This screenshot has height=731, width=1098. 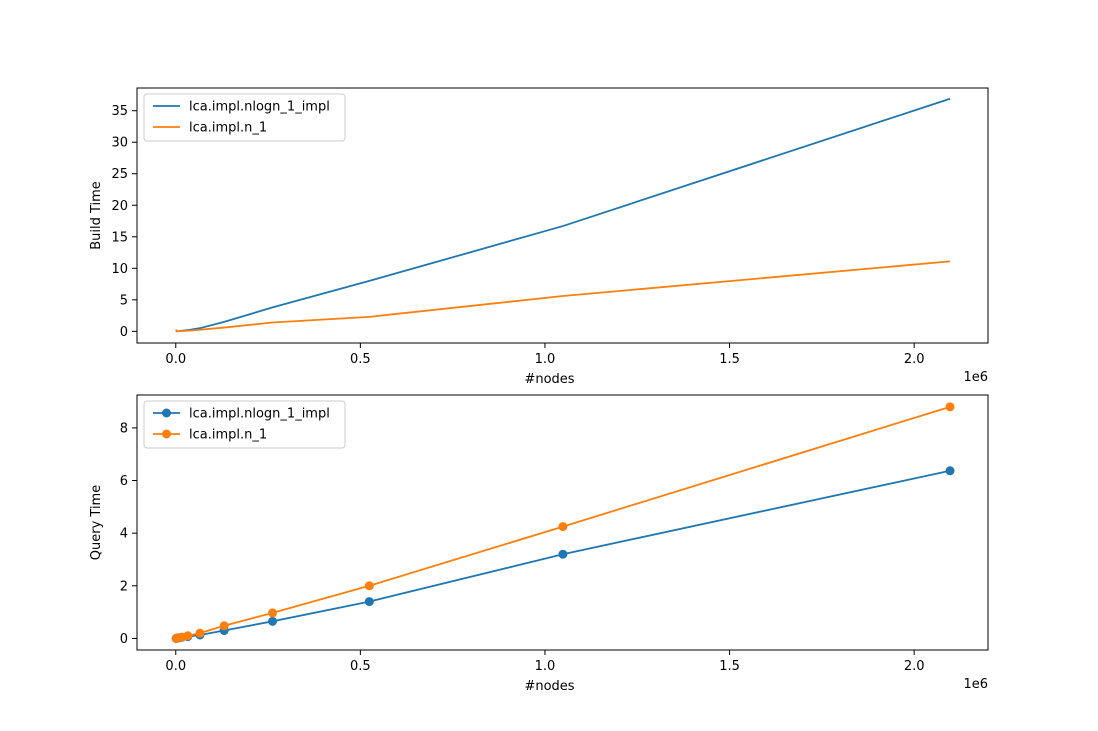 I want to click on query-time-x-tick-label: 1.0, so click(x=545, y=666).